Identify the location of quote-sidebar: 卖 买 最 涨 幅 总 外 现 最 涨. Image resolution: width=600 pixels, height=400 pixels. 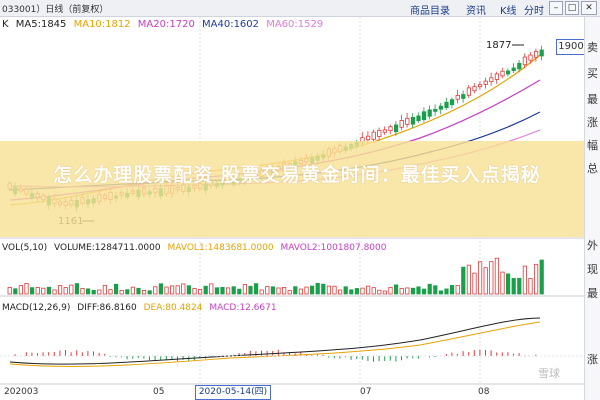
(592, 208).